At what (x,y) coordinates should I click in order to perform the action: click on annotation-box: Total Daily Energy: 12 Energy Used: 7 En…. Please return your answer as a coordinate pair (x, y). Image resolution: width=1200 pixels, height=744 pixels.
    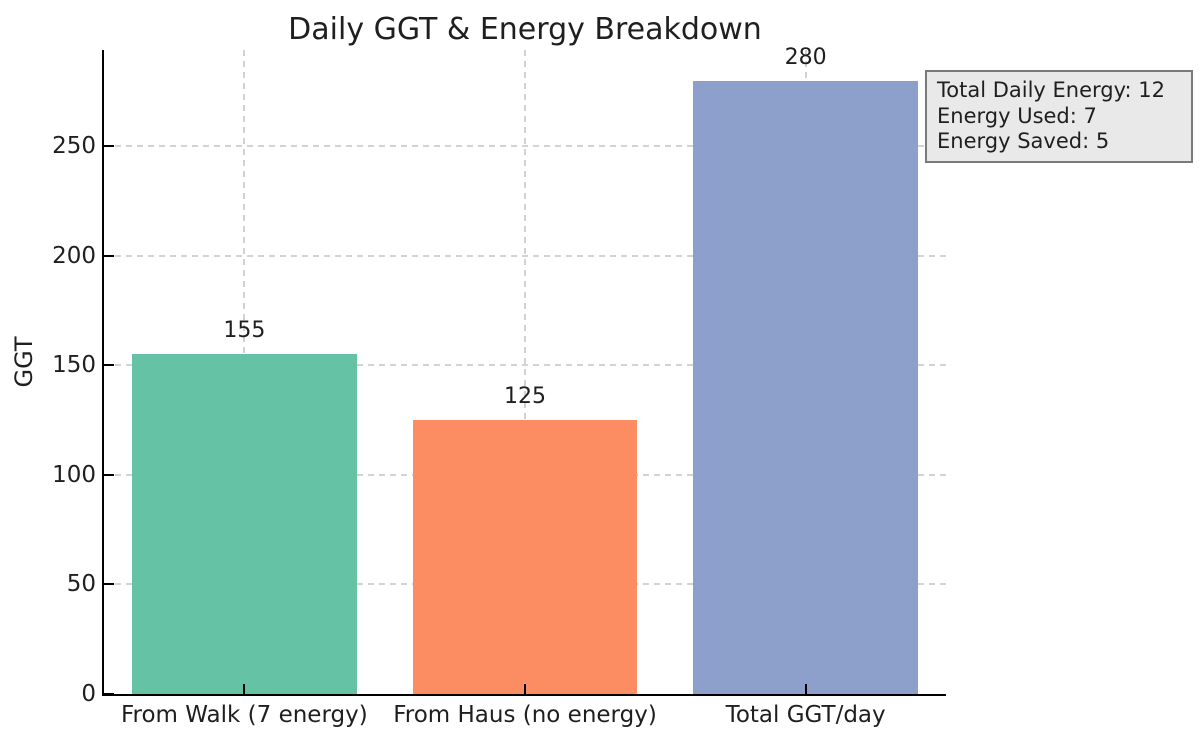
    Looking at the image, I should click on (1059, 116).